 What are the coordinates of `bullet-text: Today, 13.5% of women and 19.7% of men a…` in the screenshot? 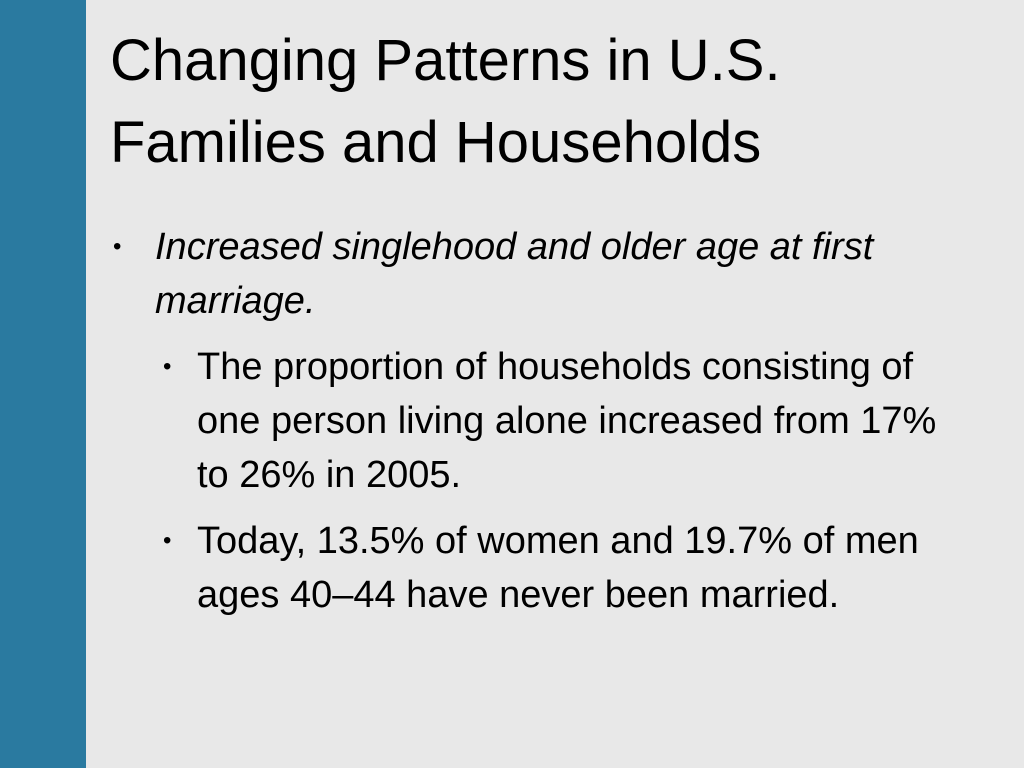 It's located at (558, 568).